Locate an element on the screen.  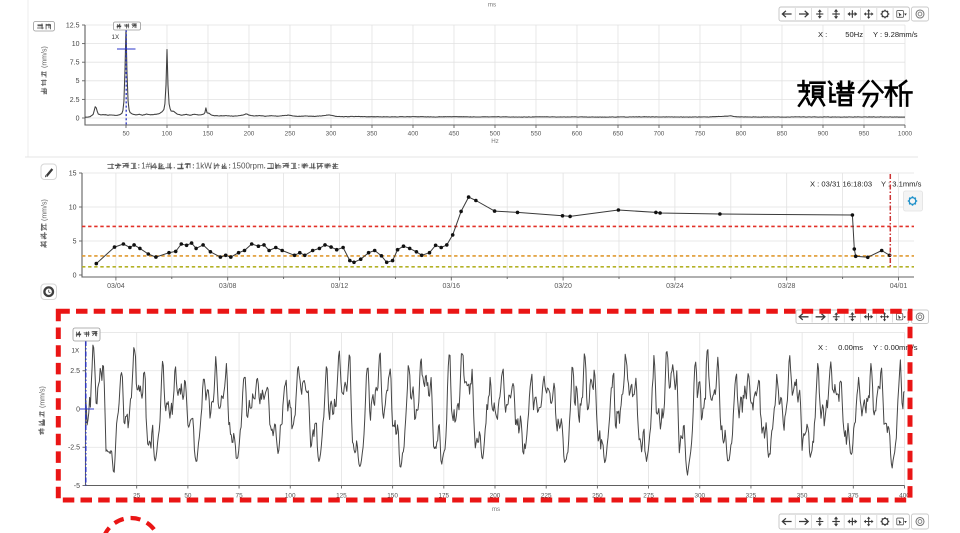
svg-text: 950 is located at coordinates (864, 134).